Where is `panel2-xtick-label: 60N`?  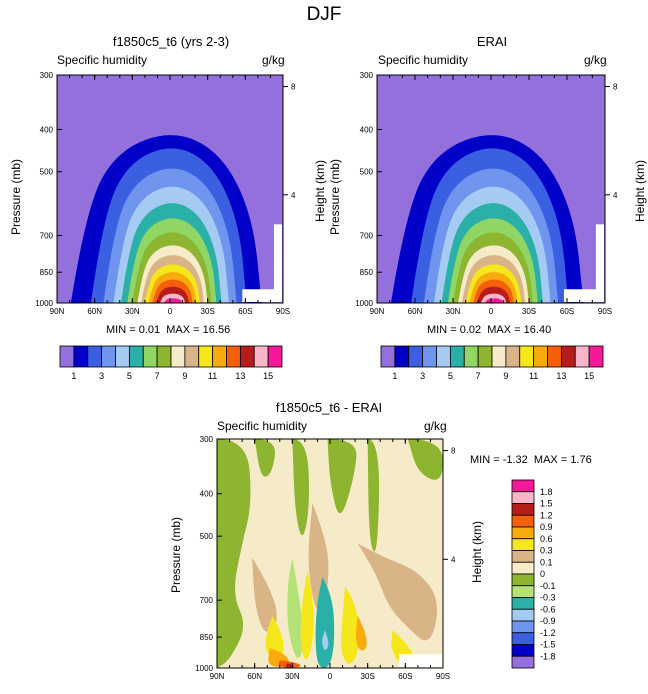
panel2-xtick-label: 60N is located at coordinates (415, 311).